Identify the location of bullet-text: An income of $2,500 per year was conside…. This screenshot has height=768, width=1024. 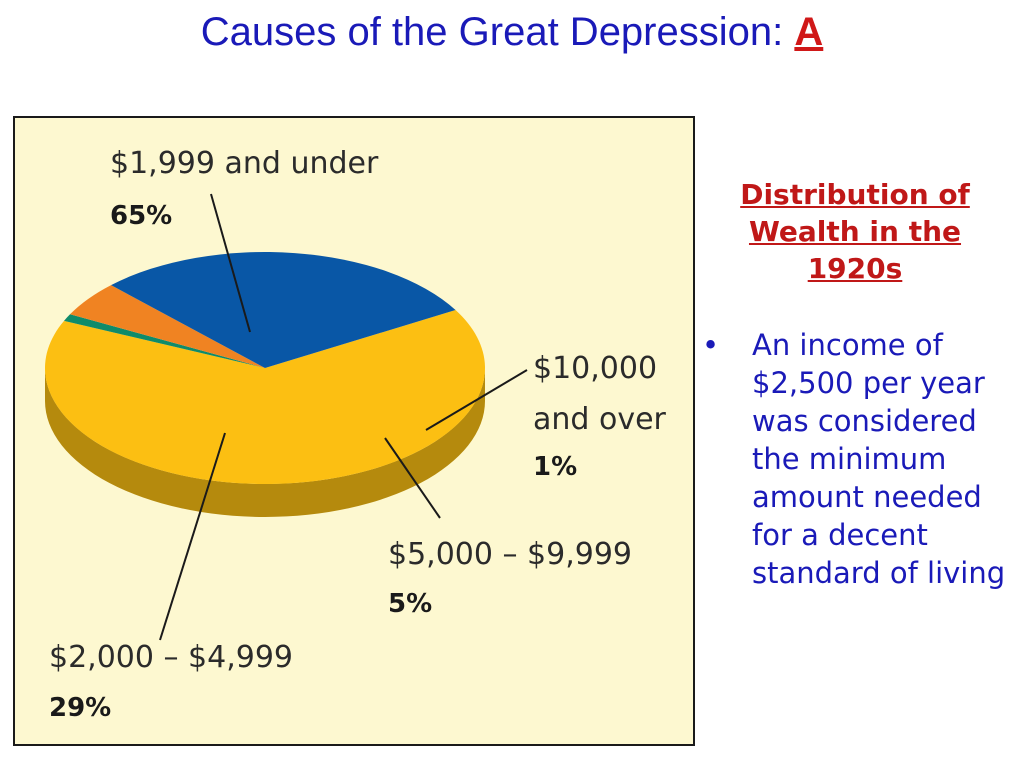
(879, 459).